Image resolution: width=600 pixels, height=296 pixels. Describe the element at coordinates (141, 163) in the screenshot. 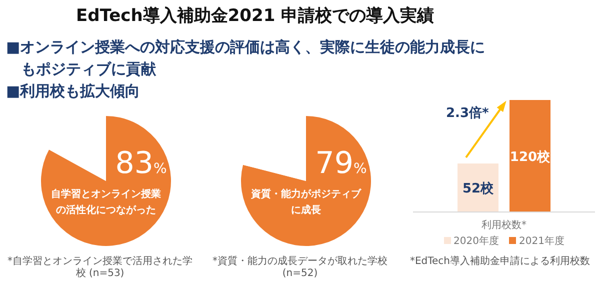

I see `data-label: 83%` at that location.